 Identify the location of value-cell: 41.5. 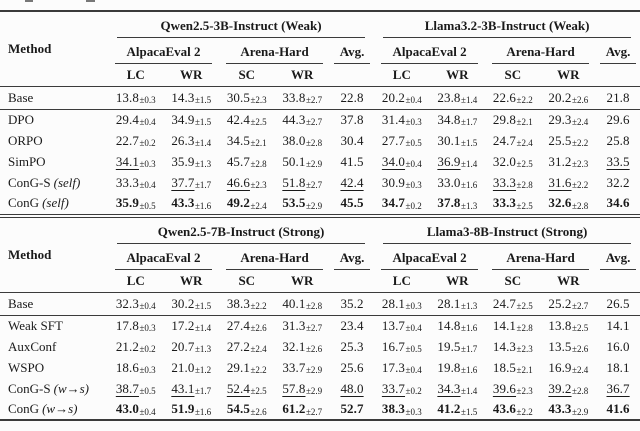
(352, 161).